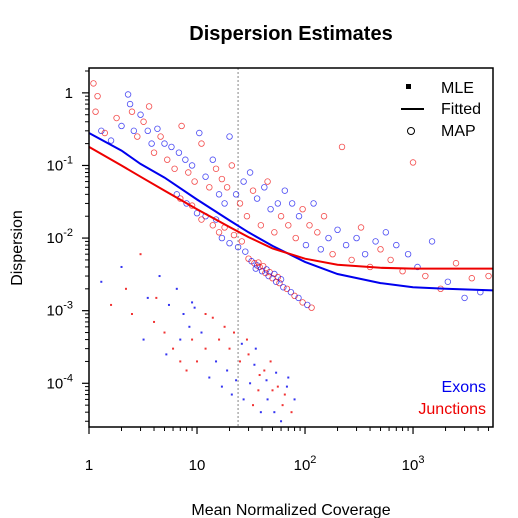  What do you see at coordinates (408, 86) in the screenshot?
I see `legend-mle-marker` at bounding box center [408, 86].